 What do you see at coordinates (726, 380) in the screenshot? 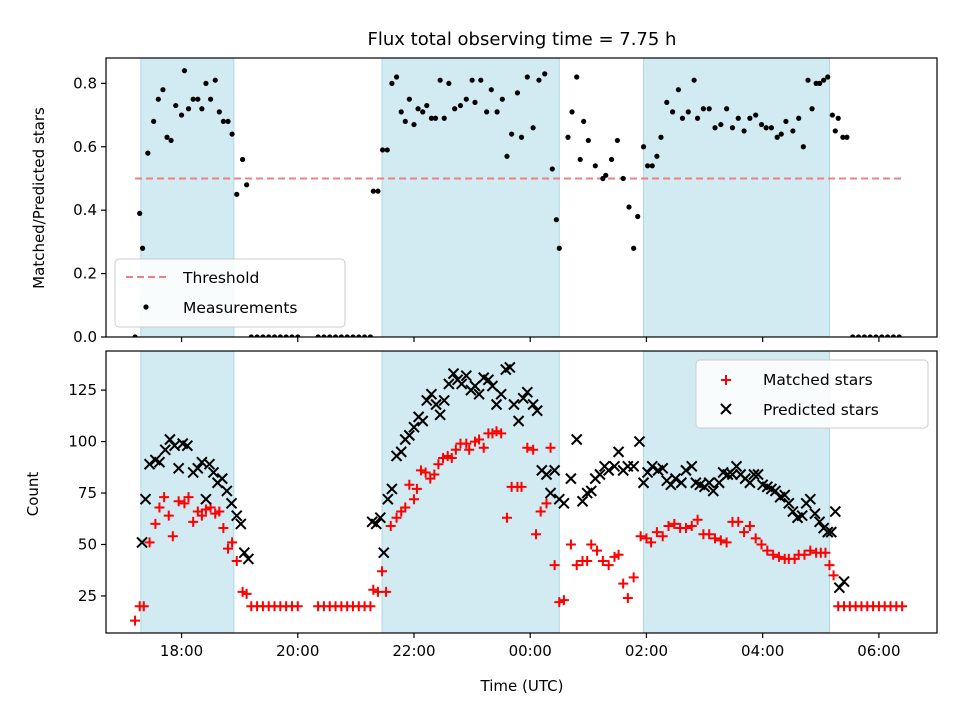
I see `legend-matched-swatch` at bounding box center [726, 380].